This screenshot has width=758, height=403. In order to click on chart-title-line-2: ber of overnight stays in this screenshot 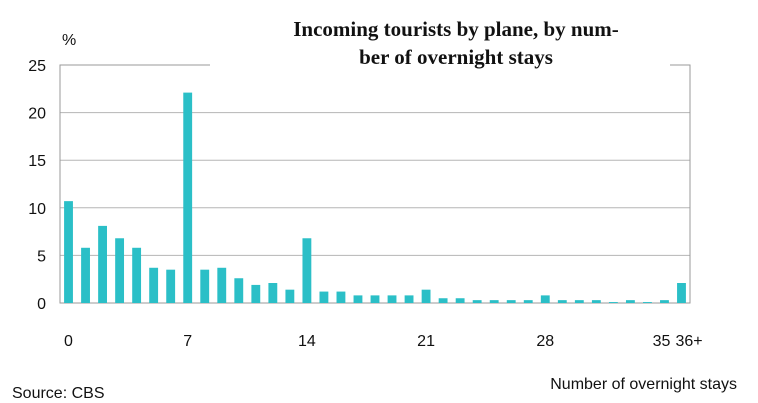, I will do `click(456, 57)`.